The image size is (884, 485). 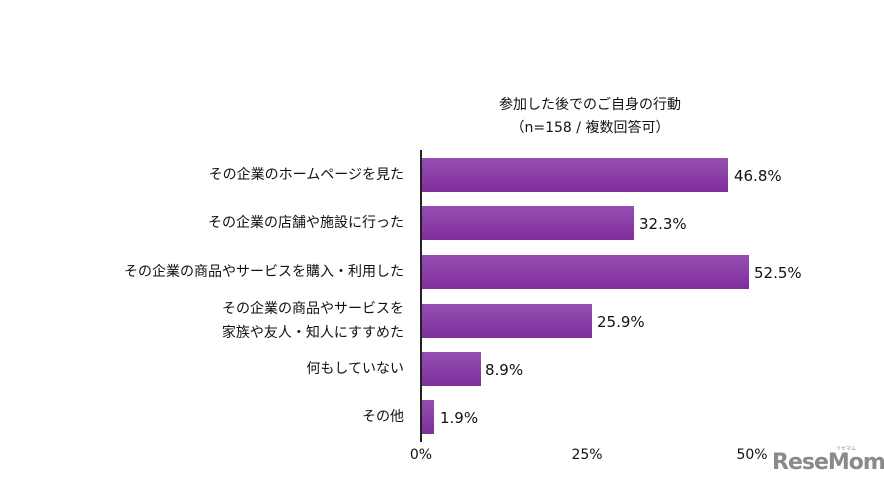 I want to click on chart-title: 参加した後でのご自身の行動, so click(x=590, y=105).